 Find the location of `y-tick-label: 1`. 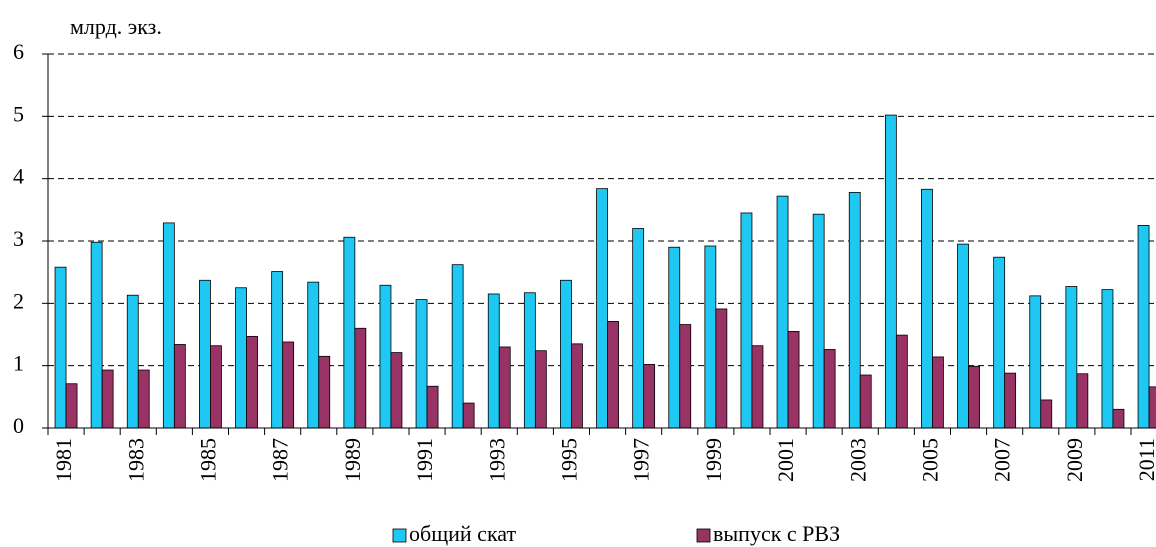

y-tick-label: 1 is located at coordinates (18, 363).